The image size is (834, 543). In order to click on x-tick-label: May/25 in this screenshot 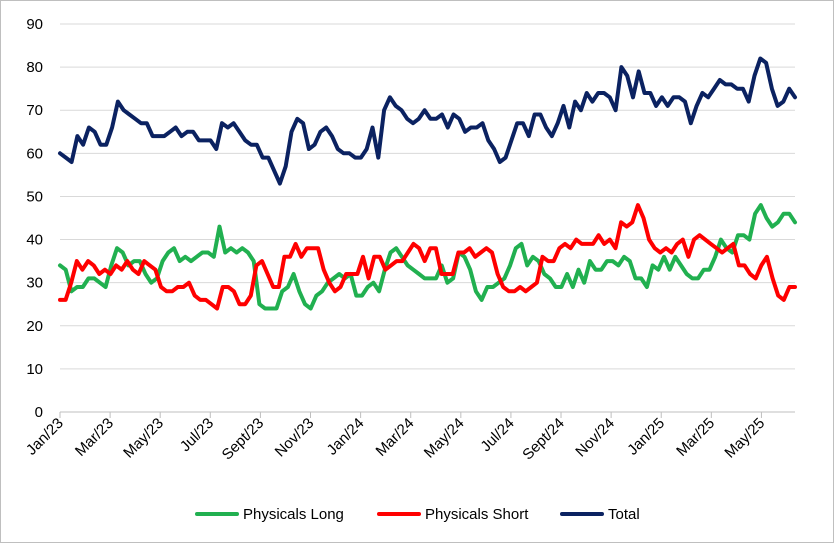, I will do `click(744, 438)`.